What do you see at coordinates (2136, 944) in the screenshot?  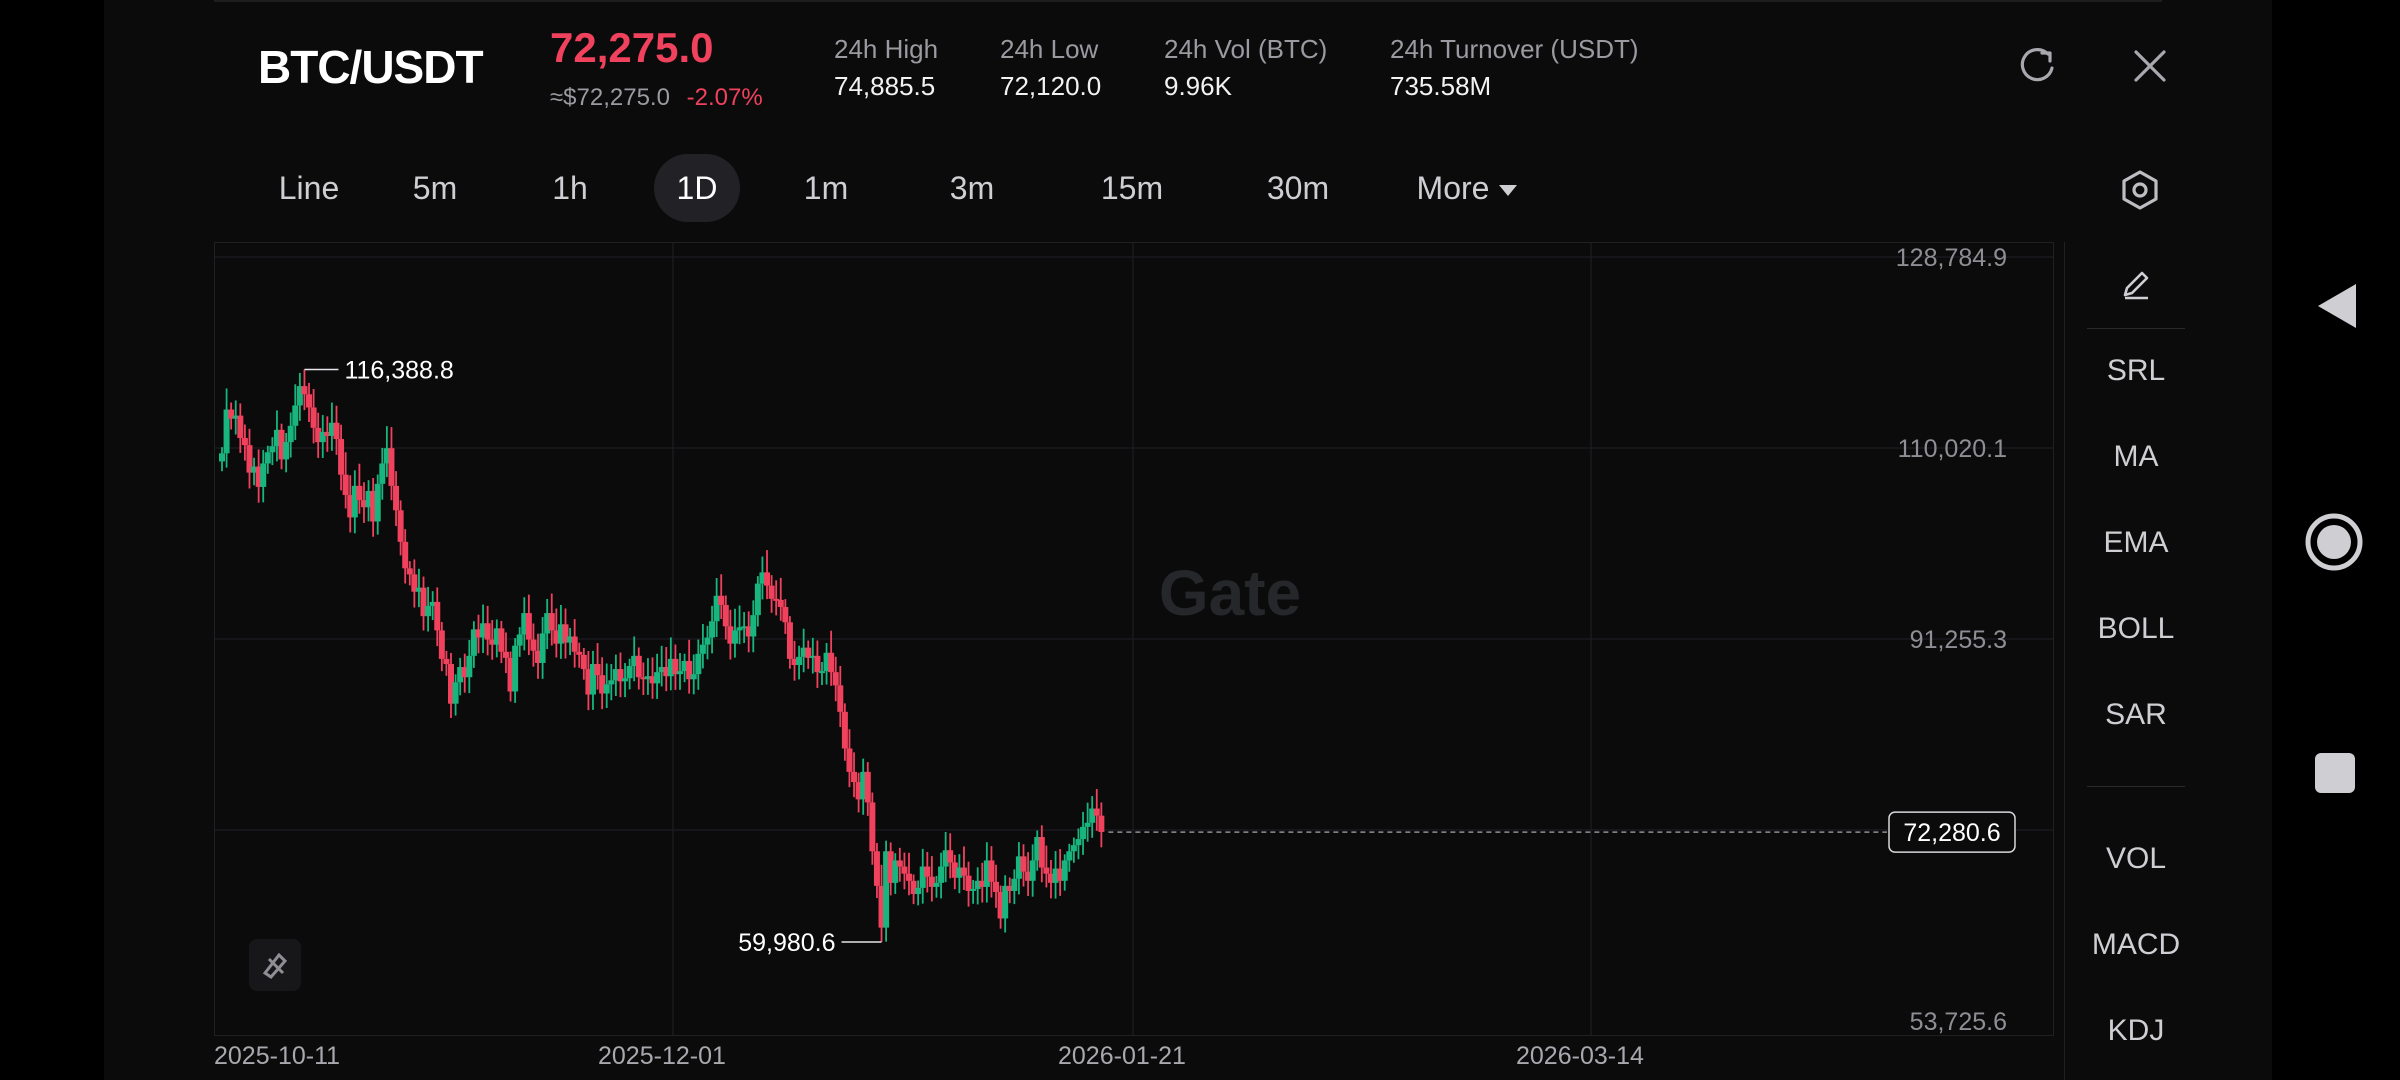 I see `indicator-macd: MACD` at bounding box center [2136, 944].